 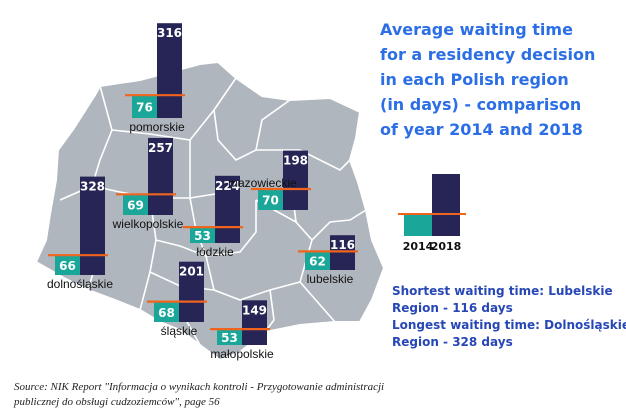 I want to click on stats-line: Region - 328 days, so click(x=452, y=342).